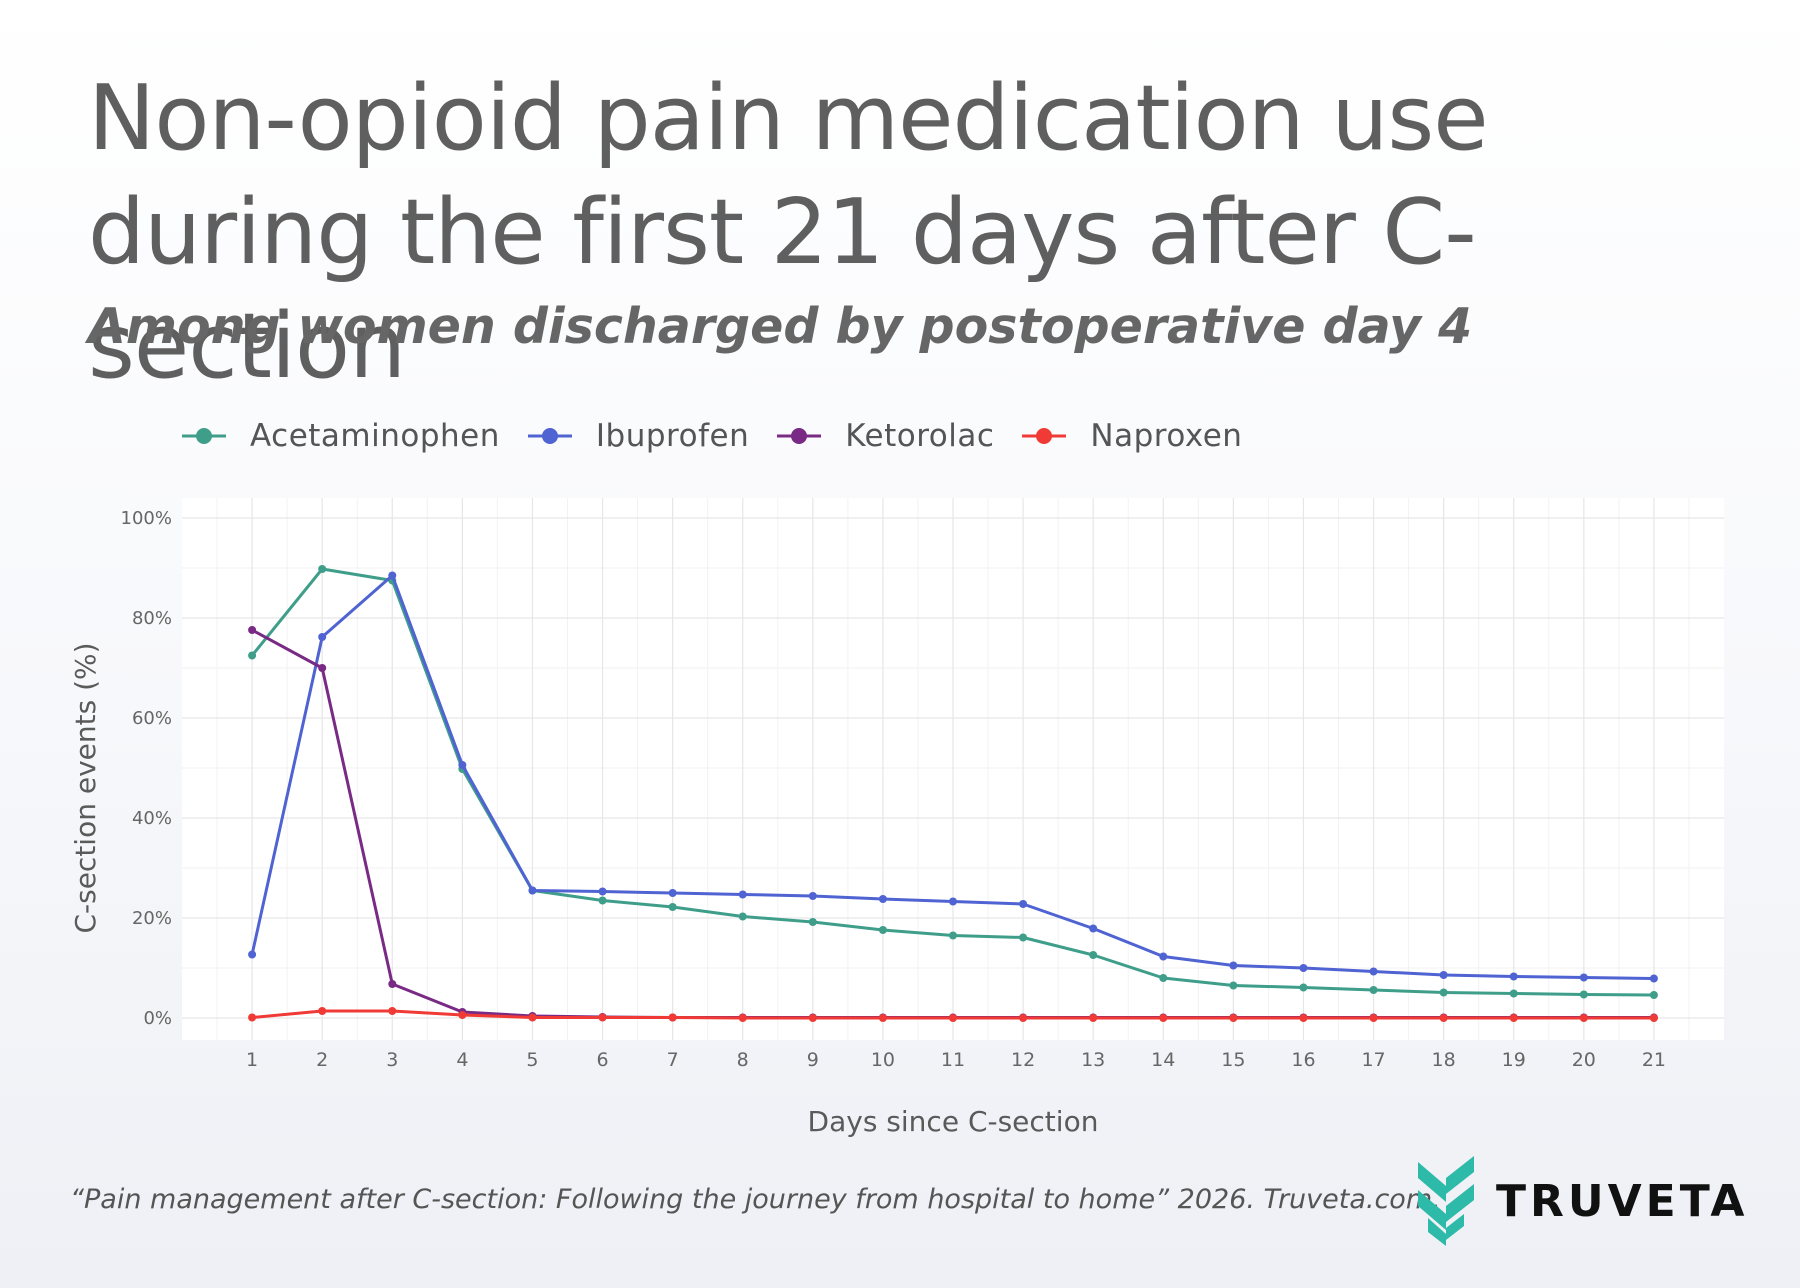 This screenshot has height=1288, width=1800. Describe the element at coordinates (532, 1060) in the screenshot. I see `x-tick-label: 5` at that location.